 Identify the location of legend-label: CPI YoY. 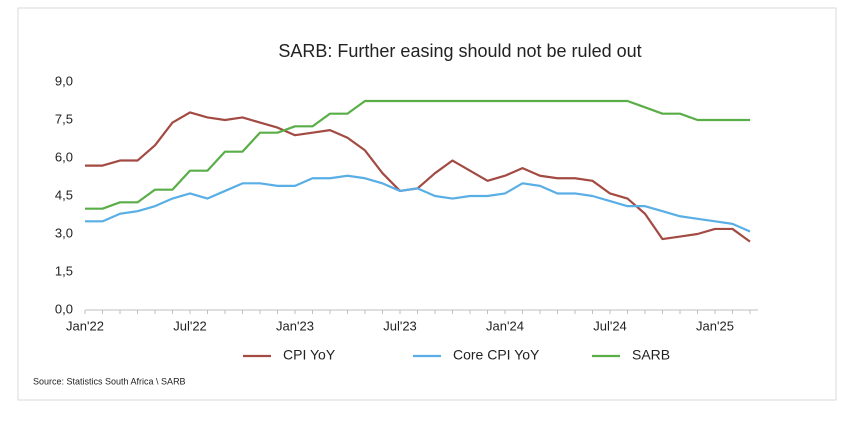
(309, 355).